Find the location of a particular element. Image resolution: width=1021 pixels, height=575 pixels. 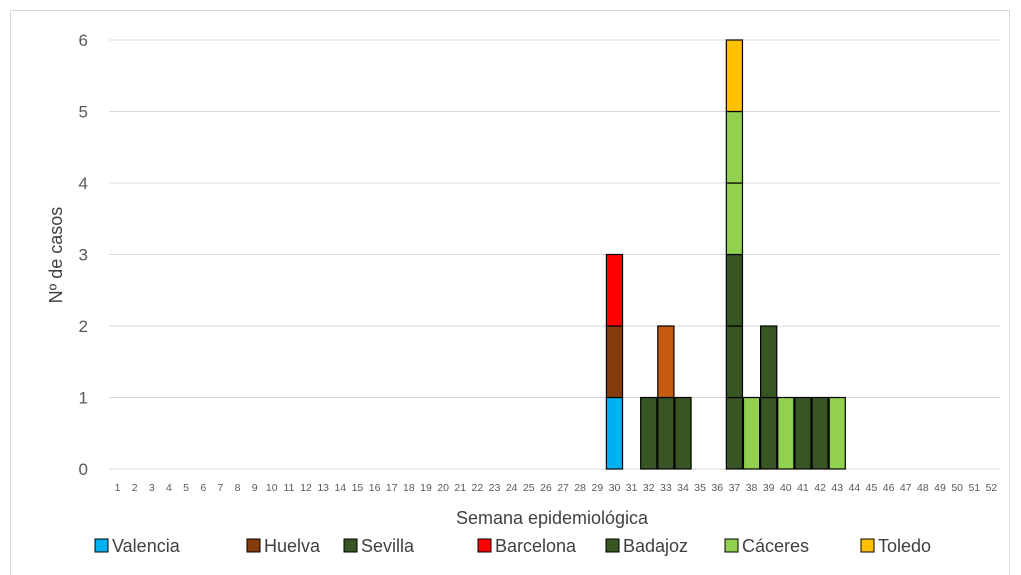

y-tick-labels: 0 1 2 3 4 5 6 is located at coordinates (83, 255).